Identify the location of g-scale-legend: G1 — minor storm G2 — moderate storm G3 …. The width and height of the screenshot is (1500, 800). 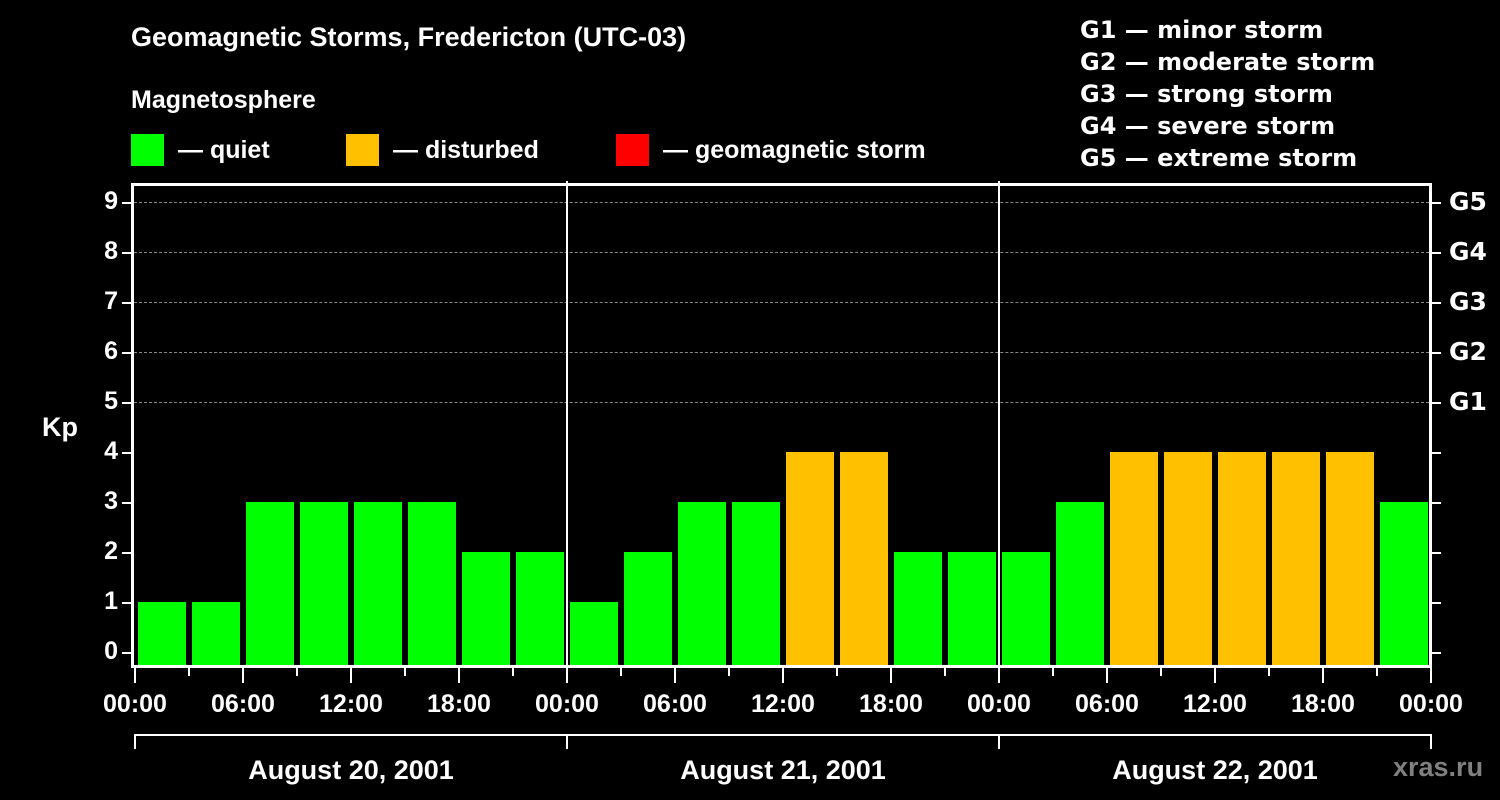
(1227, 94).